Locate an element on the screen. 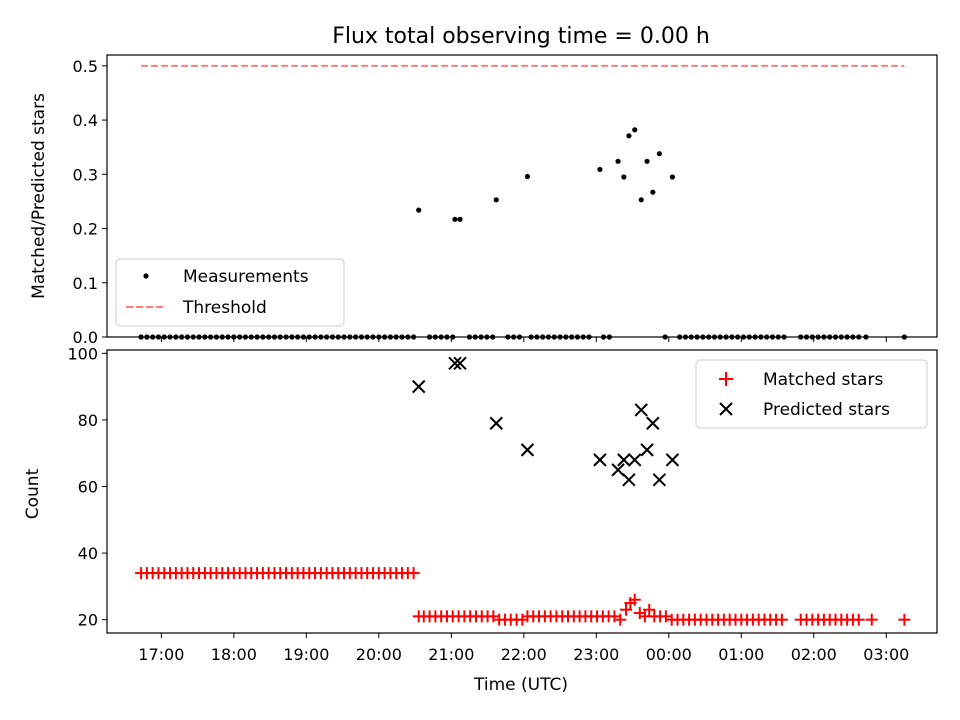  x-axis-label: Time (UTC) is located at coordinates (520, 685).